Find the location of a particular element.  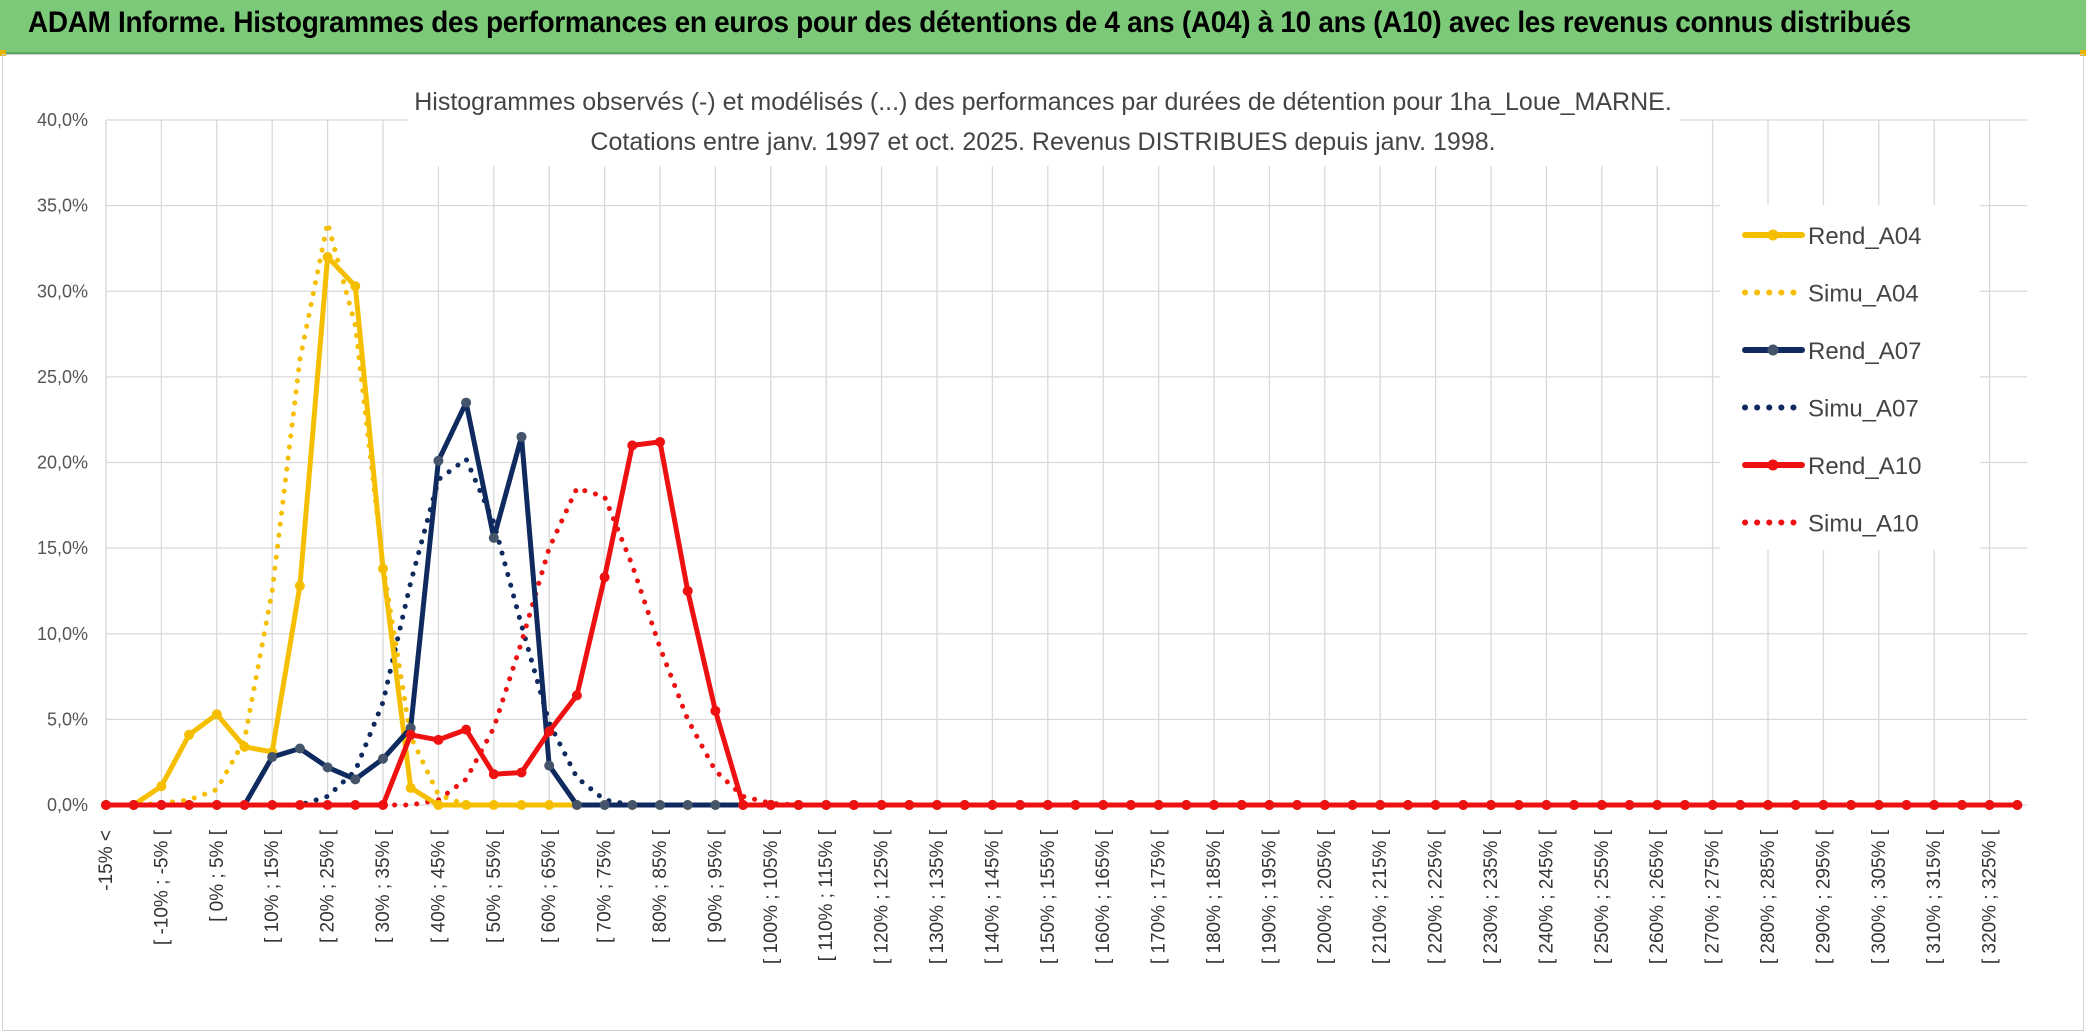

y-tick-label: 25,0% is located at coordinates (62, 377).